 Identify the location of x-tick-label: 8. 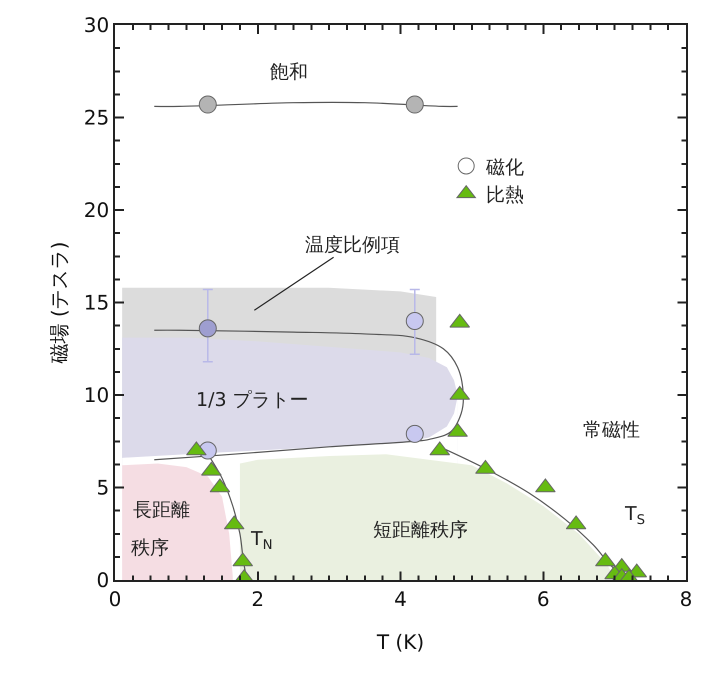
(686, 598).